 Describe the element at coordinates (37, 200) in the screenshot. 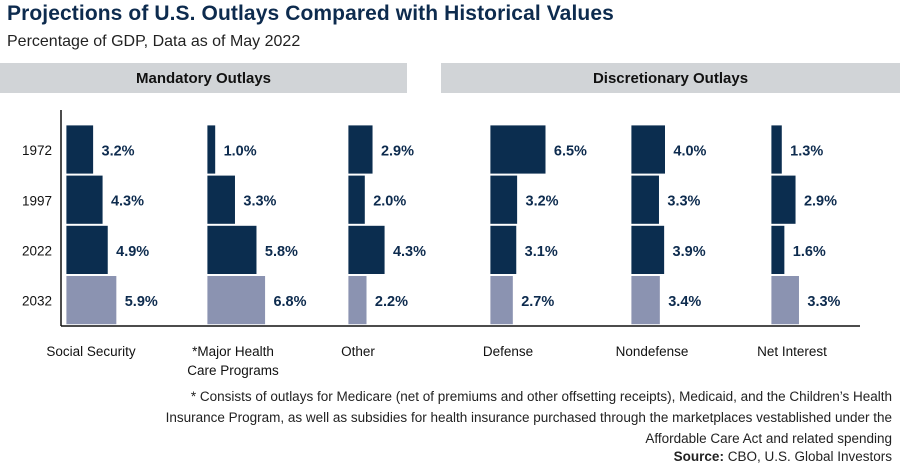

I see `year-label-1997: 1997` at that location.